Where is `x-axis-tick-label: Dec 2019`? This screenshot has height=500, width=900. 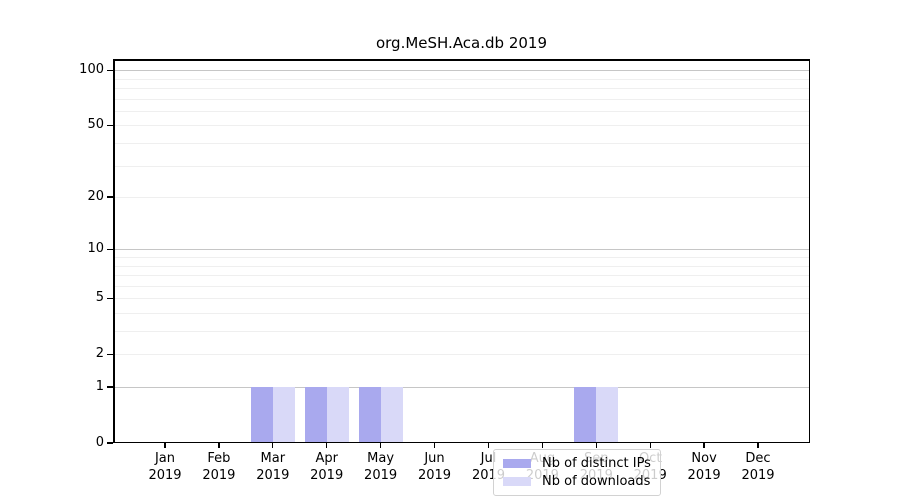 x-axis-tick-label: Dec 2019 is located at coordinates (758, 467).